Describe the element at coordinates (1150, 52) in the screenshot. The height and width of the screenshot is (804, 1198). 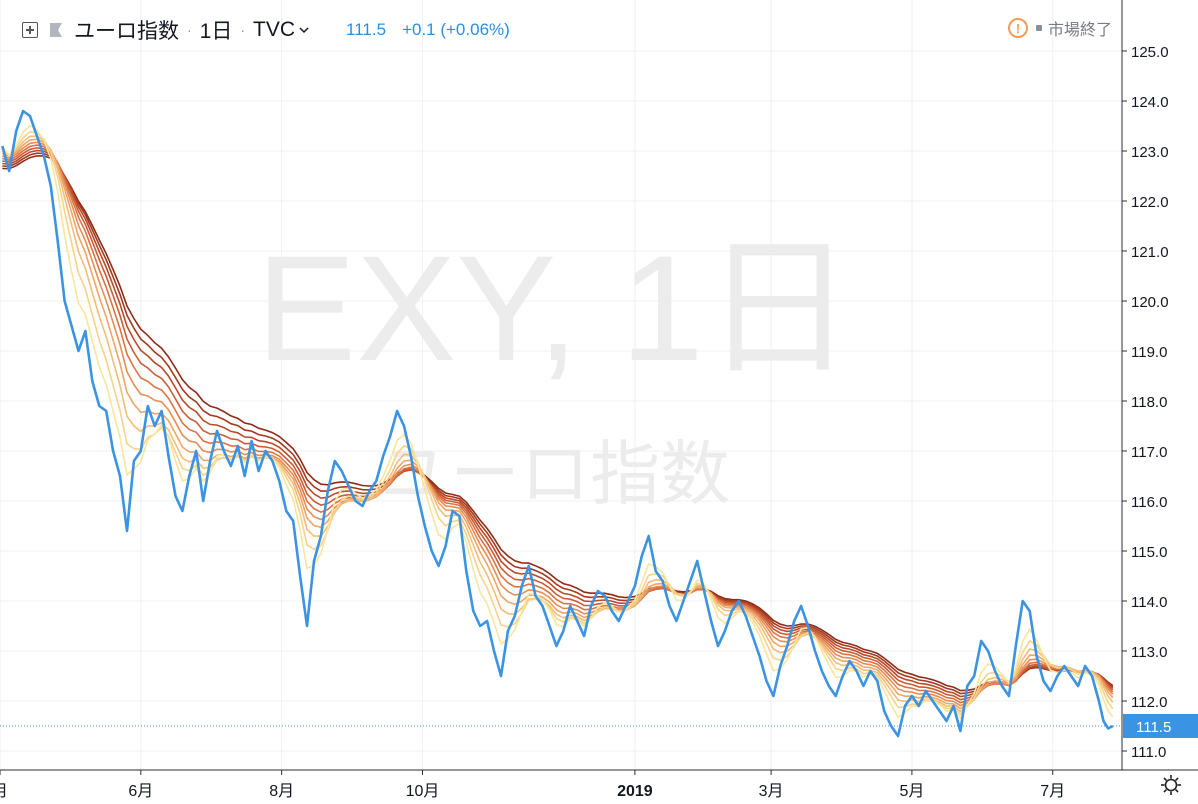
I see `y-tick-label: 125.0` at that location.